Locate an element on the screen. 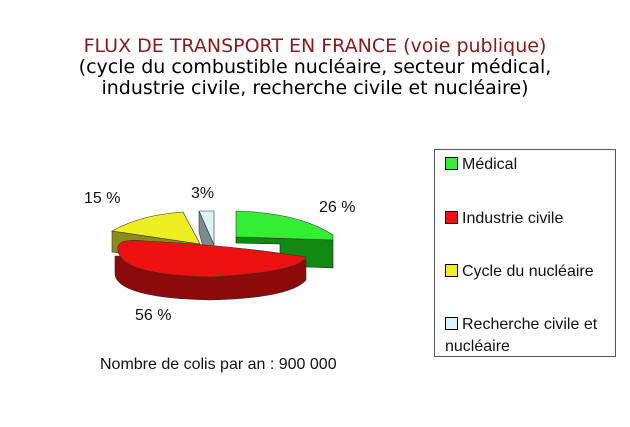 The height and width of the screenshot is (427, 630). swatch-recherche-icon is located at coordinates (451, 323).